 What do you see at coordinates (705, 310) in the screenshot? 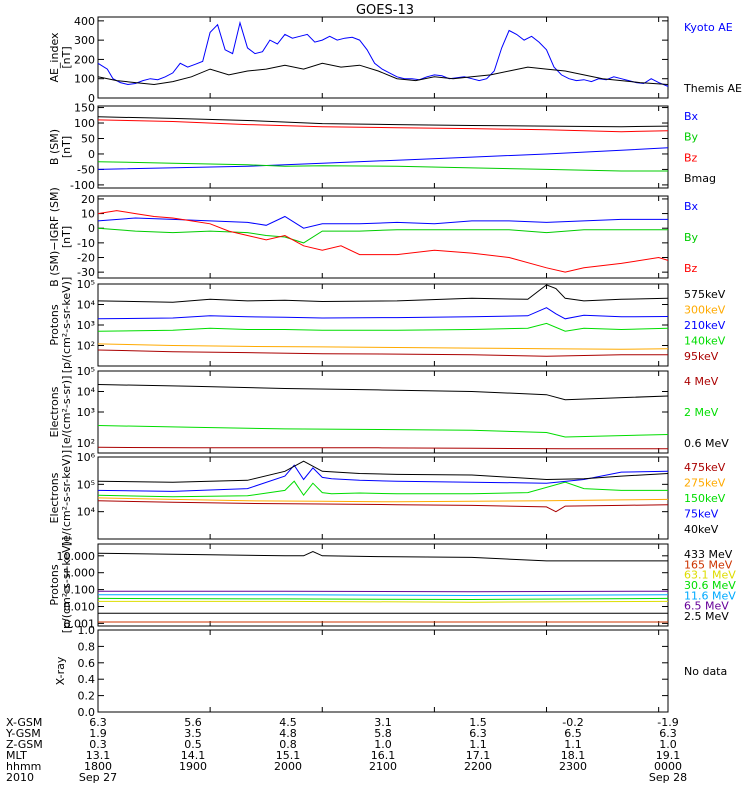
I see `legend-label: 300keV` at bounding box center [705, 310].